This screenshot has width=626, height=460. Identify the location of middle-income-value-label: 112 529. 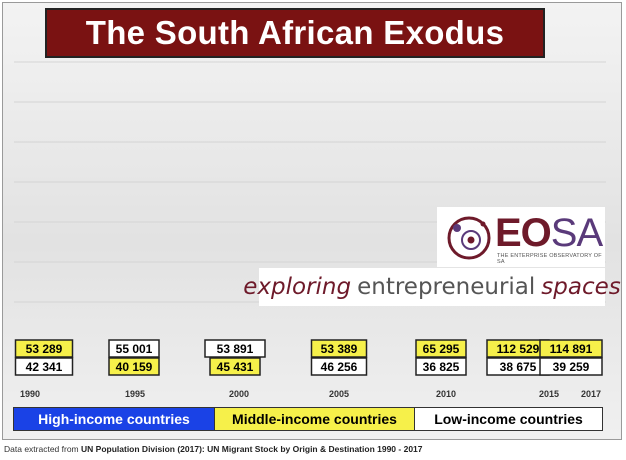
(518, 349).